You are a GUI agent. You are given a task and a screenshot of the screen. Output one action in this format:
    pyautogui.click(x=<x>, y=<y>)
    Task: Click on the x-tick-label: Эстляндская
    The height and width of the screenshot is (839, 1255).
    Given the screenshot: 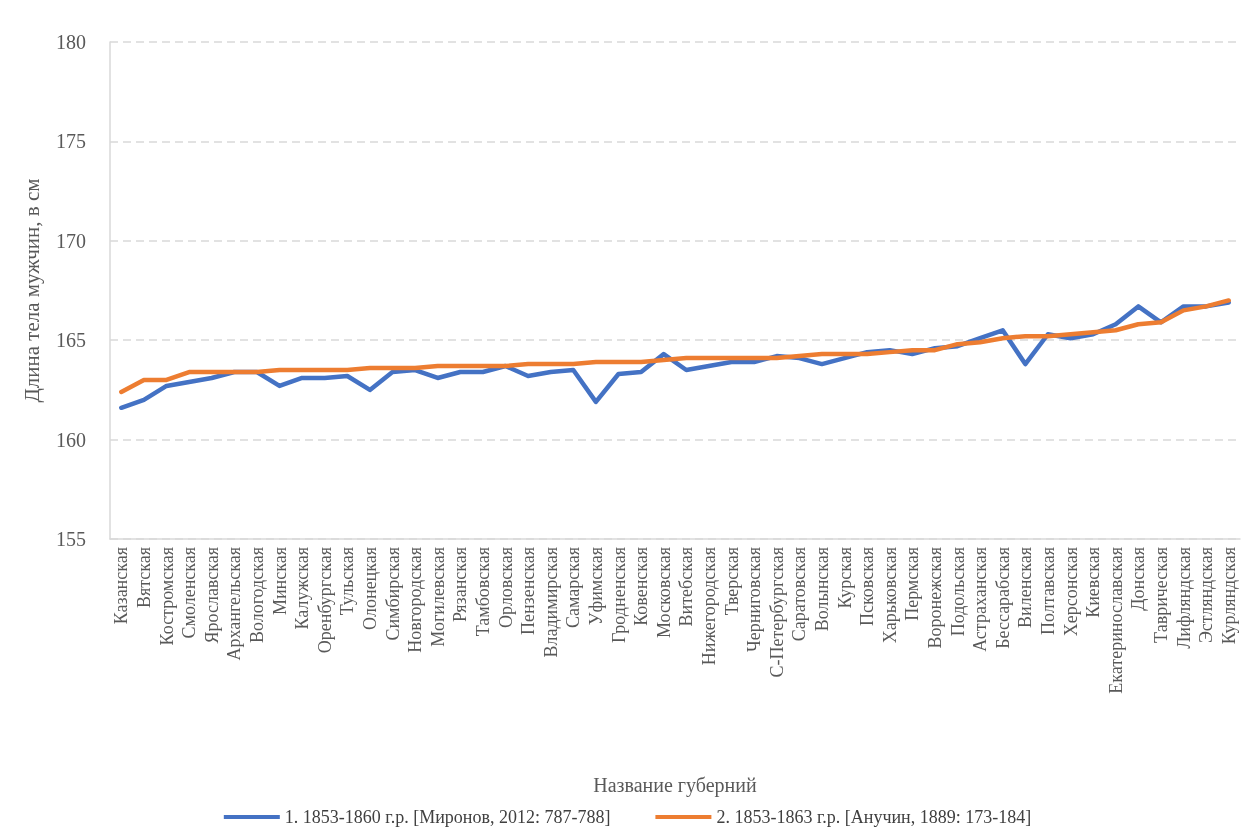 What is the action you would take?
    pyautogui.click(x=1206, y=595)
    